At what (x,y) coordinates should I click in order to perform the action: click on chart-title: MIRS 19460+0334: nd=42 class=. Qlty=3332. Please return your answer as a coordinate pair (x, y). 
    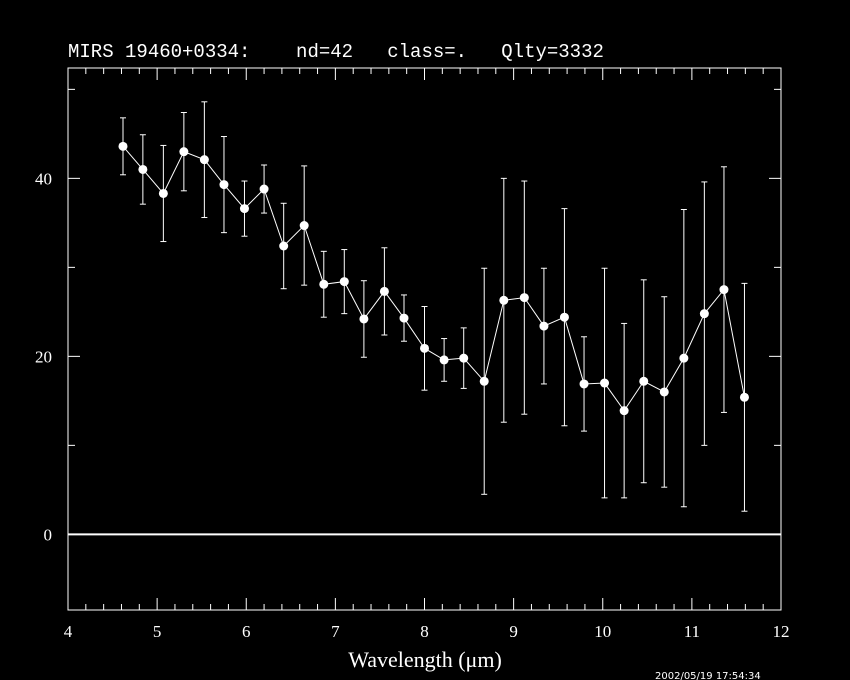
    Looking at the image, I should click on (336, 52).